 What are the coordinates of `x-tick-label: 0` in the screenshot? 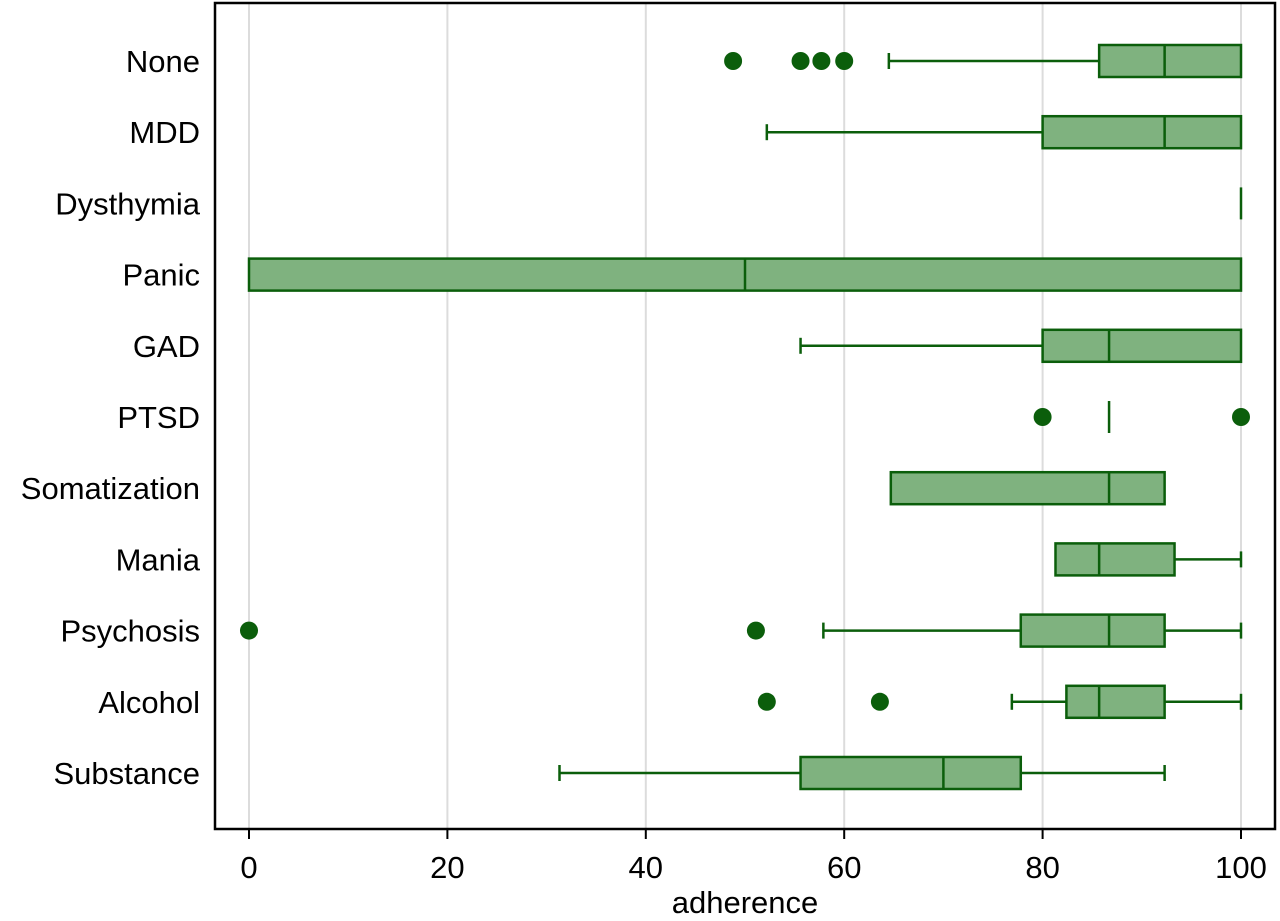 It's located at (248, 867).